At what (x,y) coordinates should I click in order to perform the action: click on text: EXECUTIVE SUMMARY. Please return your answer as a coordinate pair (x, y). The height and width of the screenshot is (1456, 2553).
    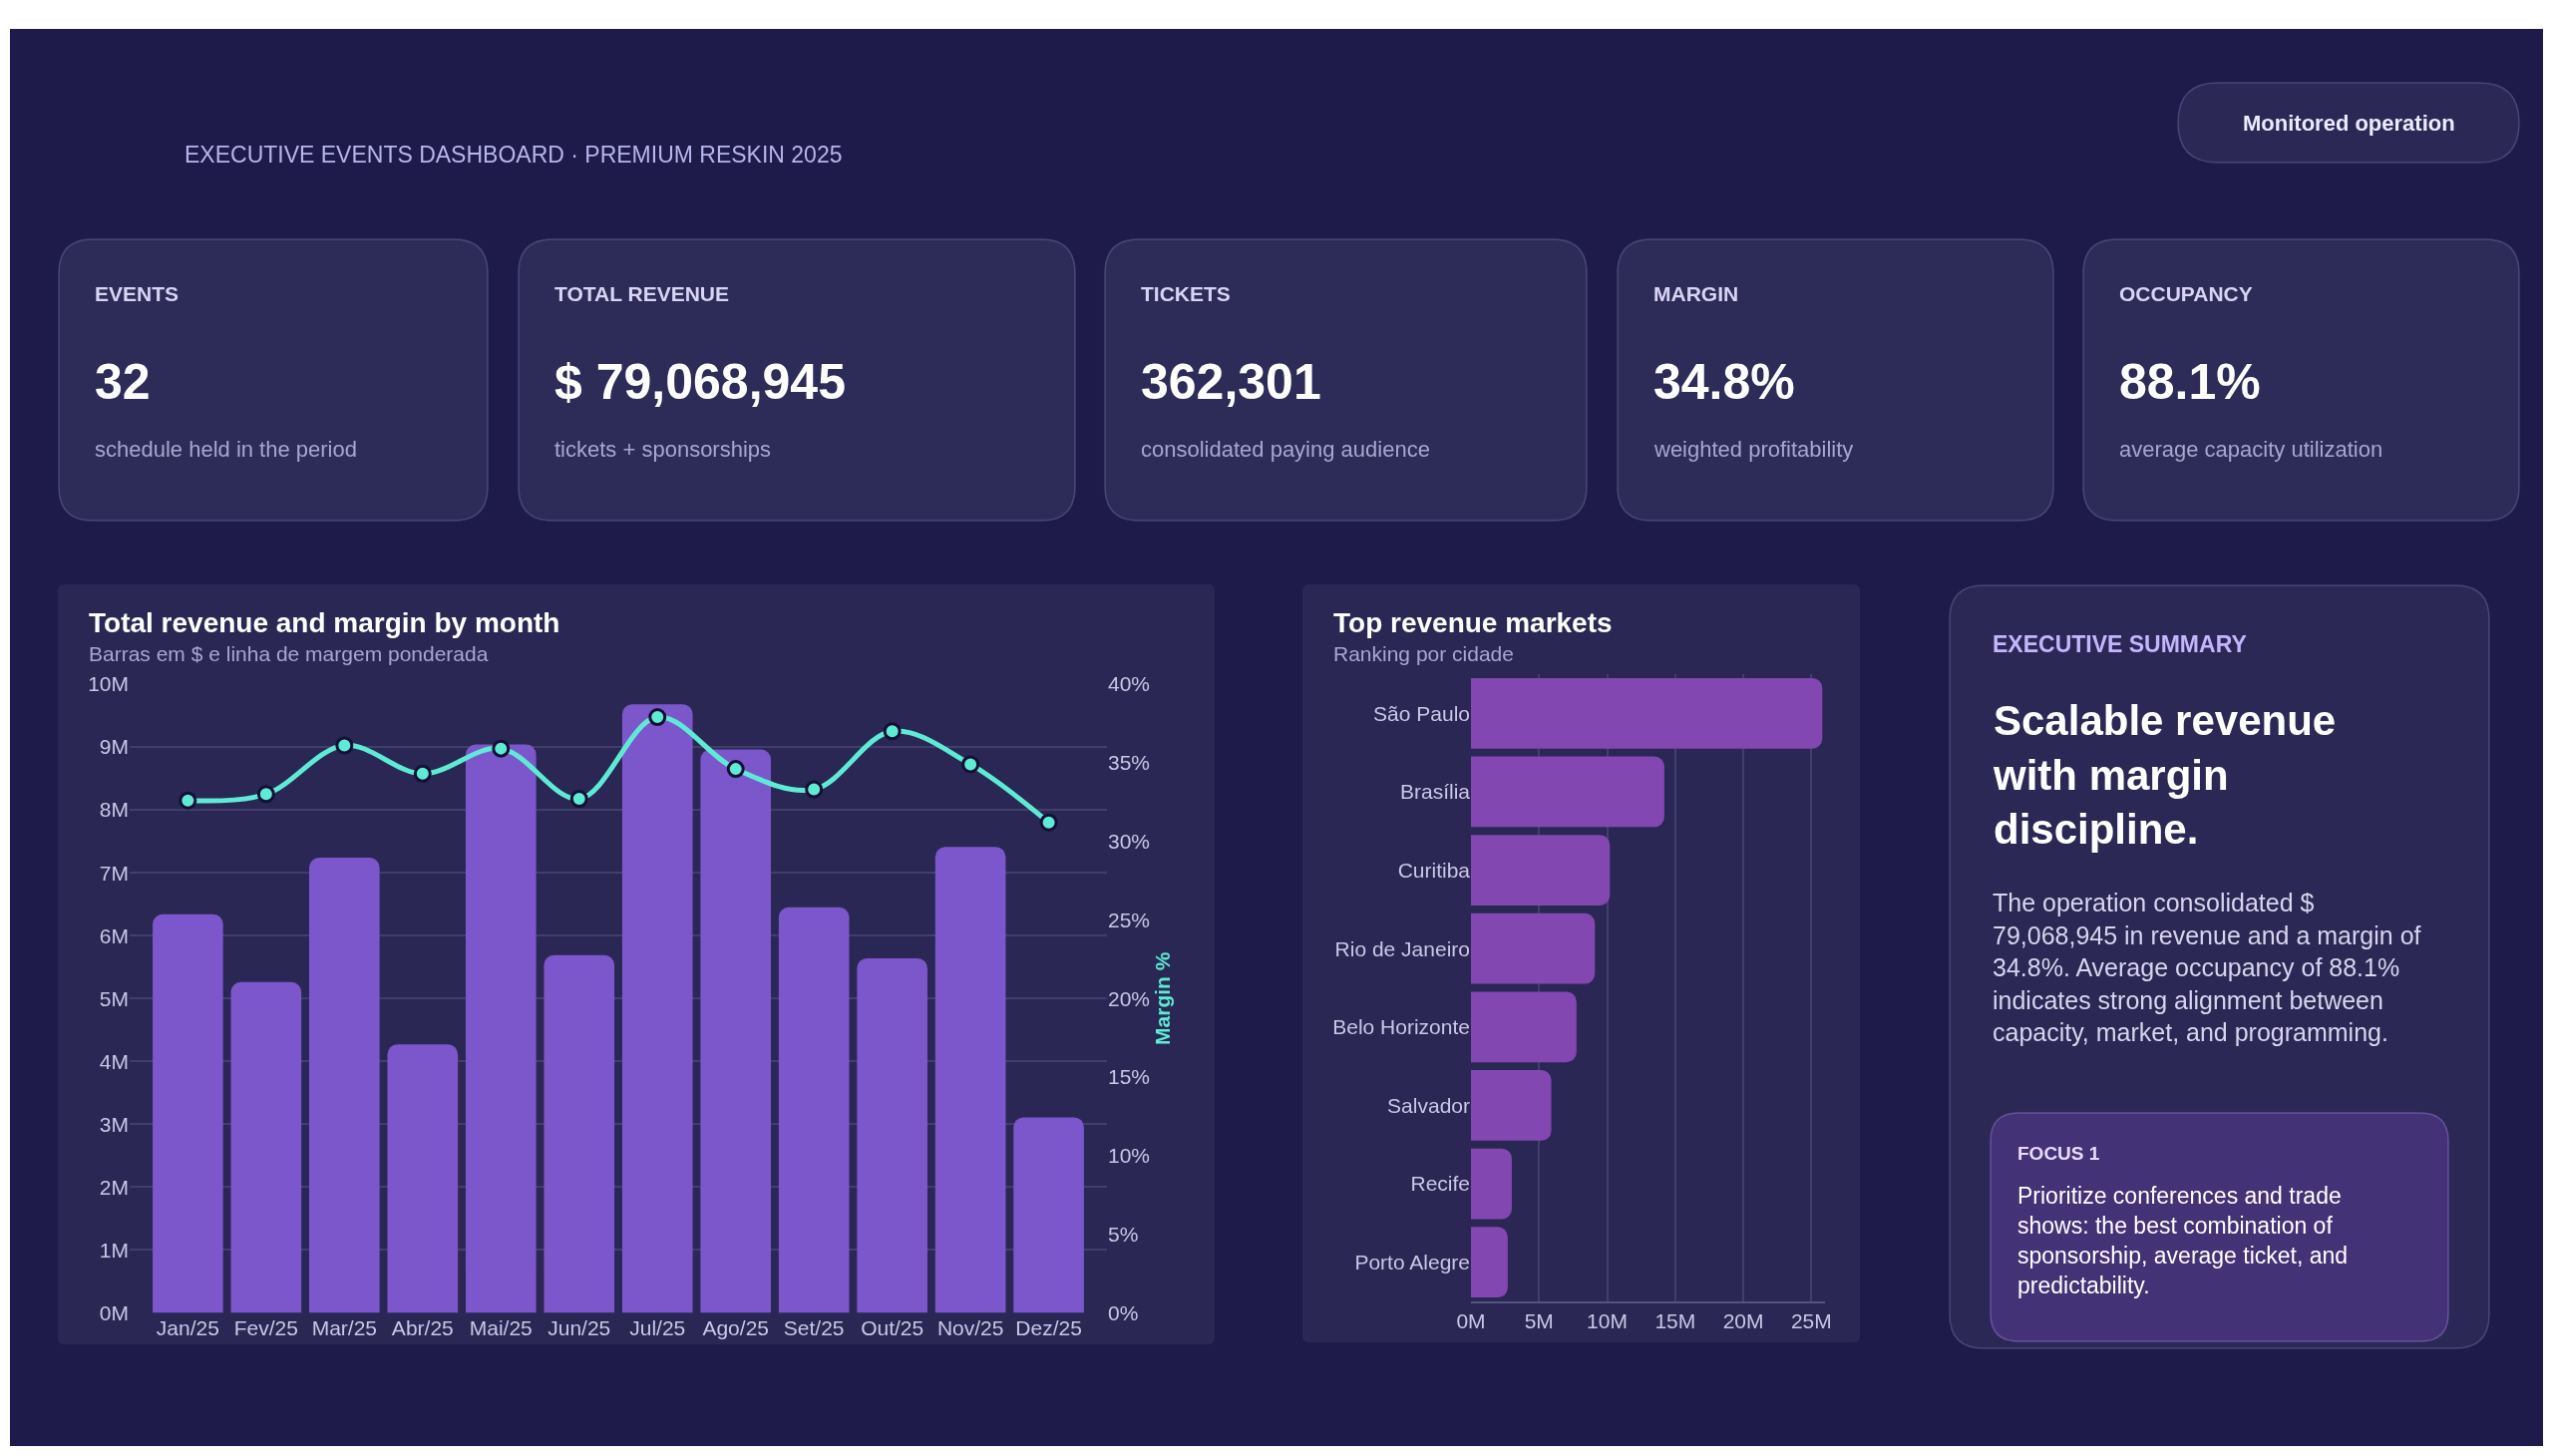
    Looking at the image, I should click on (2120, 644).